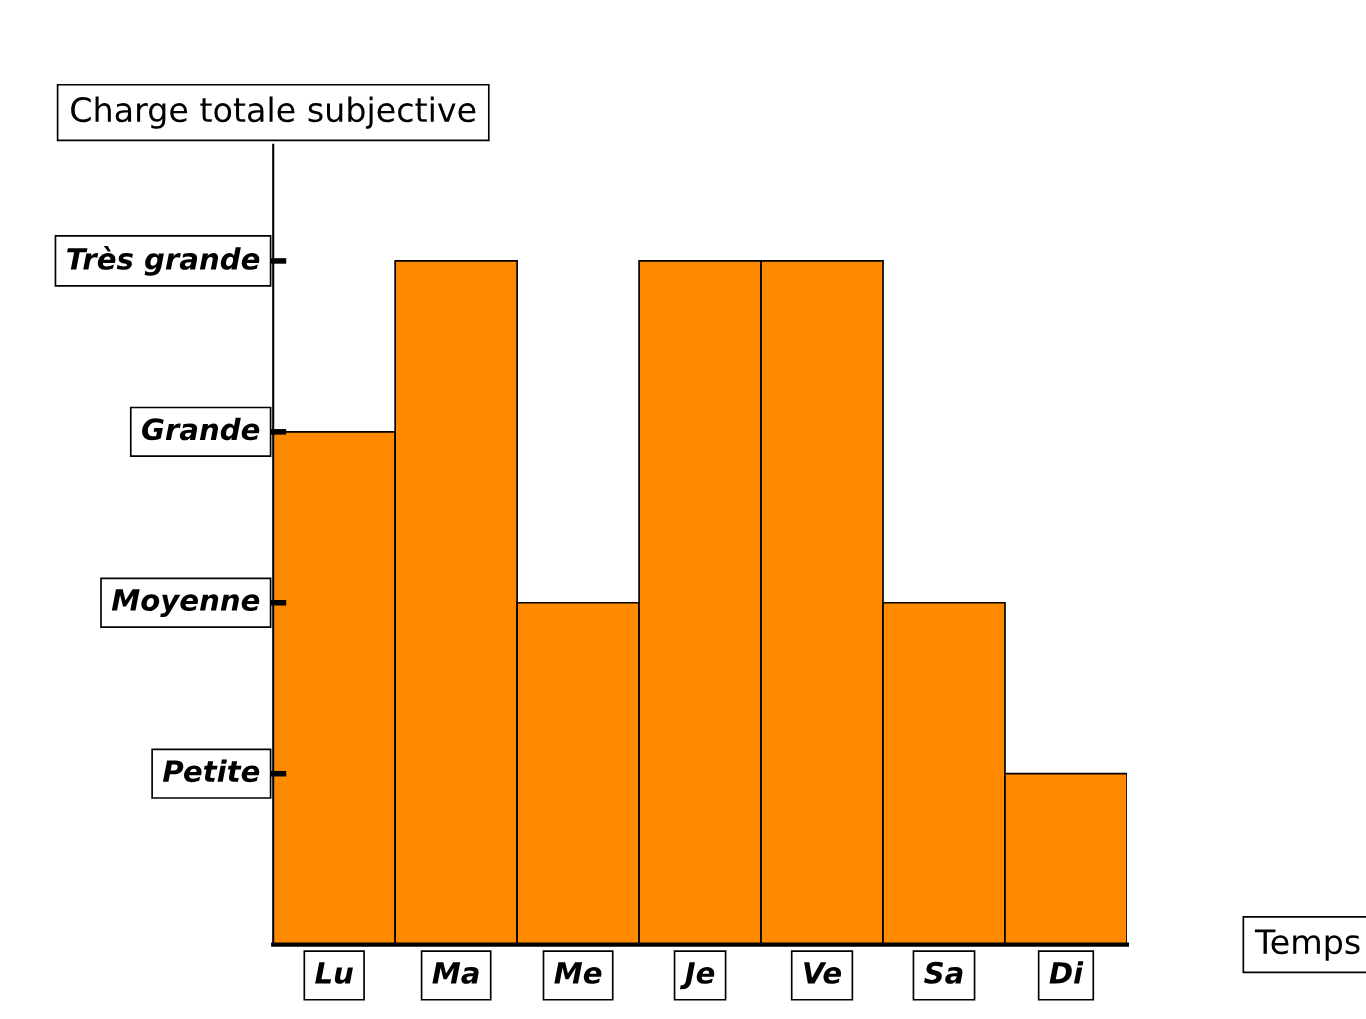 This screenshot has height=1019, width=1366. I want to click on text: Très grande, so click(163, 261).